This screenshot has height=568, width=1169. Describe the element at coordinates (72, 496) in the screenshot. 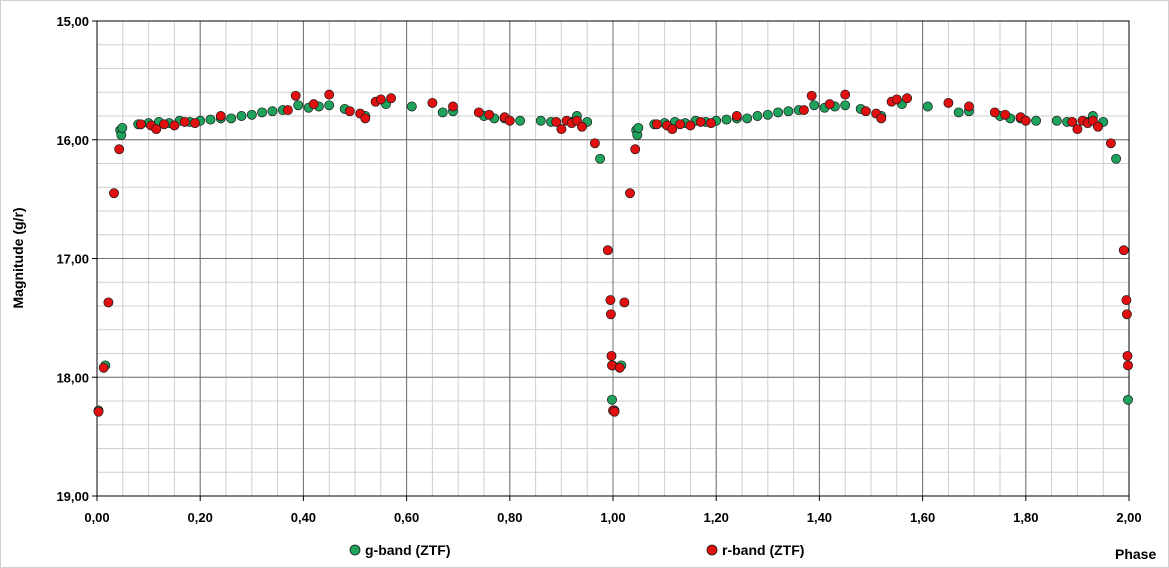

I see `y-tick-label: 19,00` at that location.